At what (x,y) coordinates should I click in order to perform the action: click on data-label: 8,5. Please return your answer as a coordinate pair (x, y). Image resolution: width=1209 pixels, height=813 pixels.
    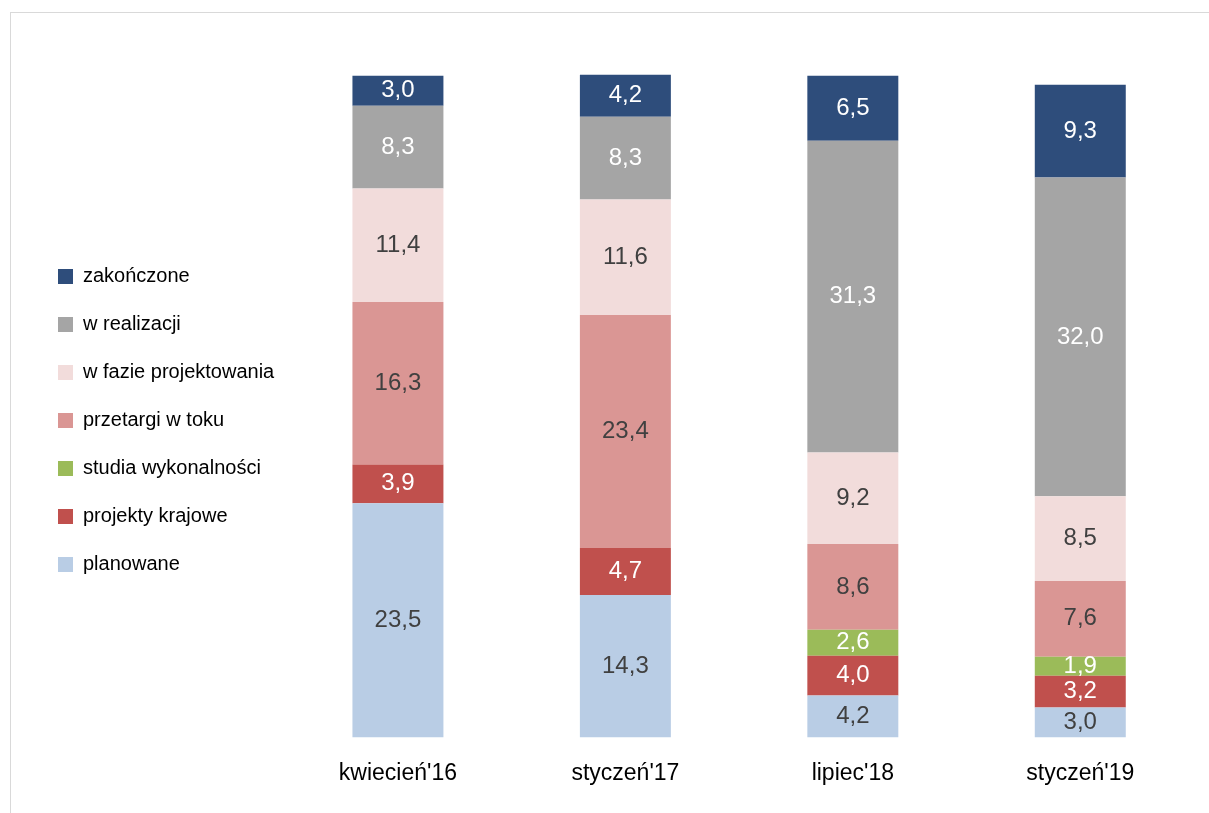
    Looking at the image, I should click on (1080, 537).